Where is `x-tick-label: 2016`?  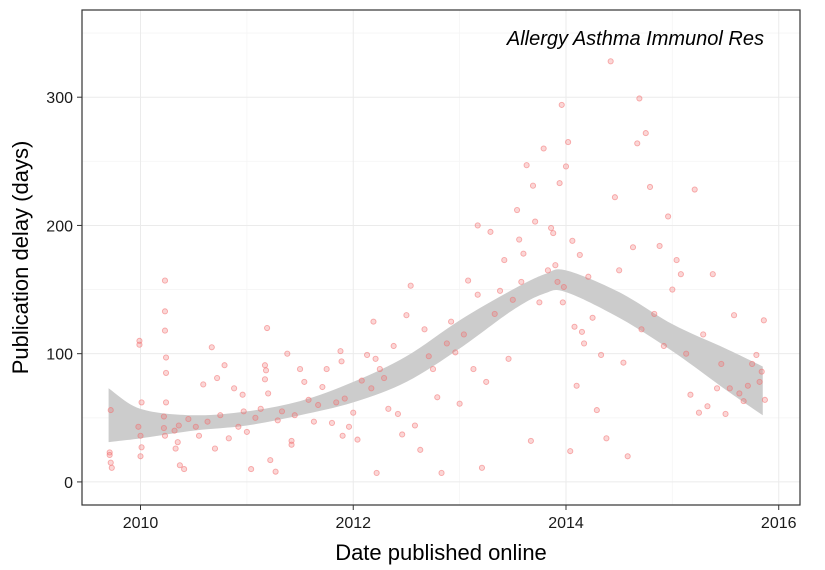 x-tick-label: 2016 is located at coordinates (779, 523).